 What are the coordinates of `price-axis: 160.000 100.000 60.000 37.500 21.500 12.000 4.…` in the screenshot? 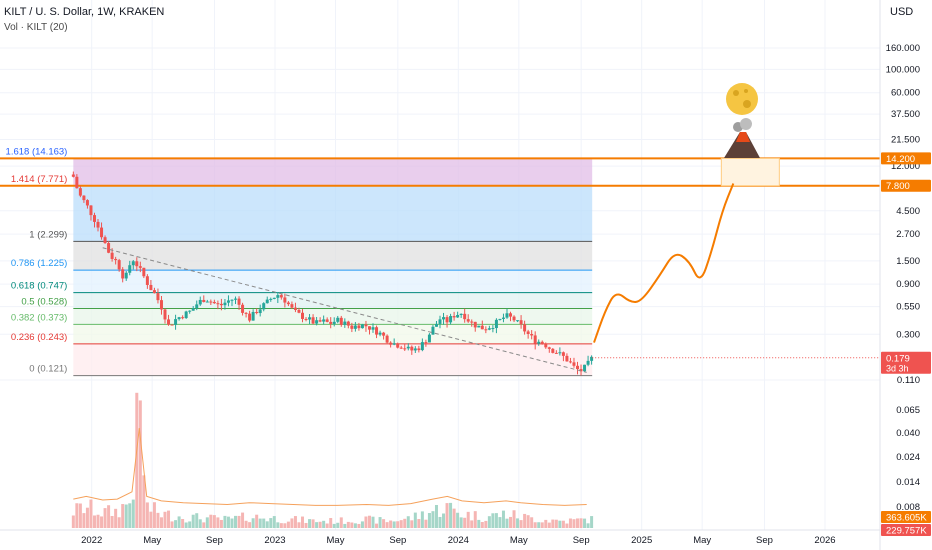 It's located at (905, 275).